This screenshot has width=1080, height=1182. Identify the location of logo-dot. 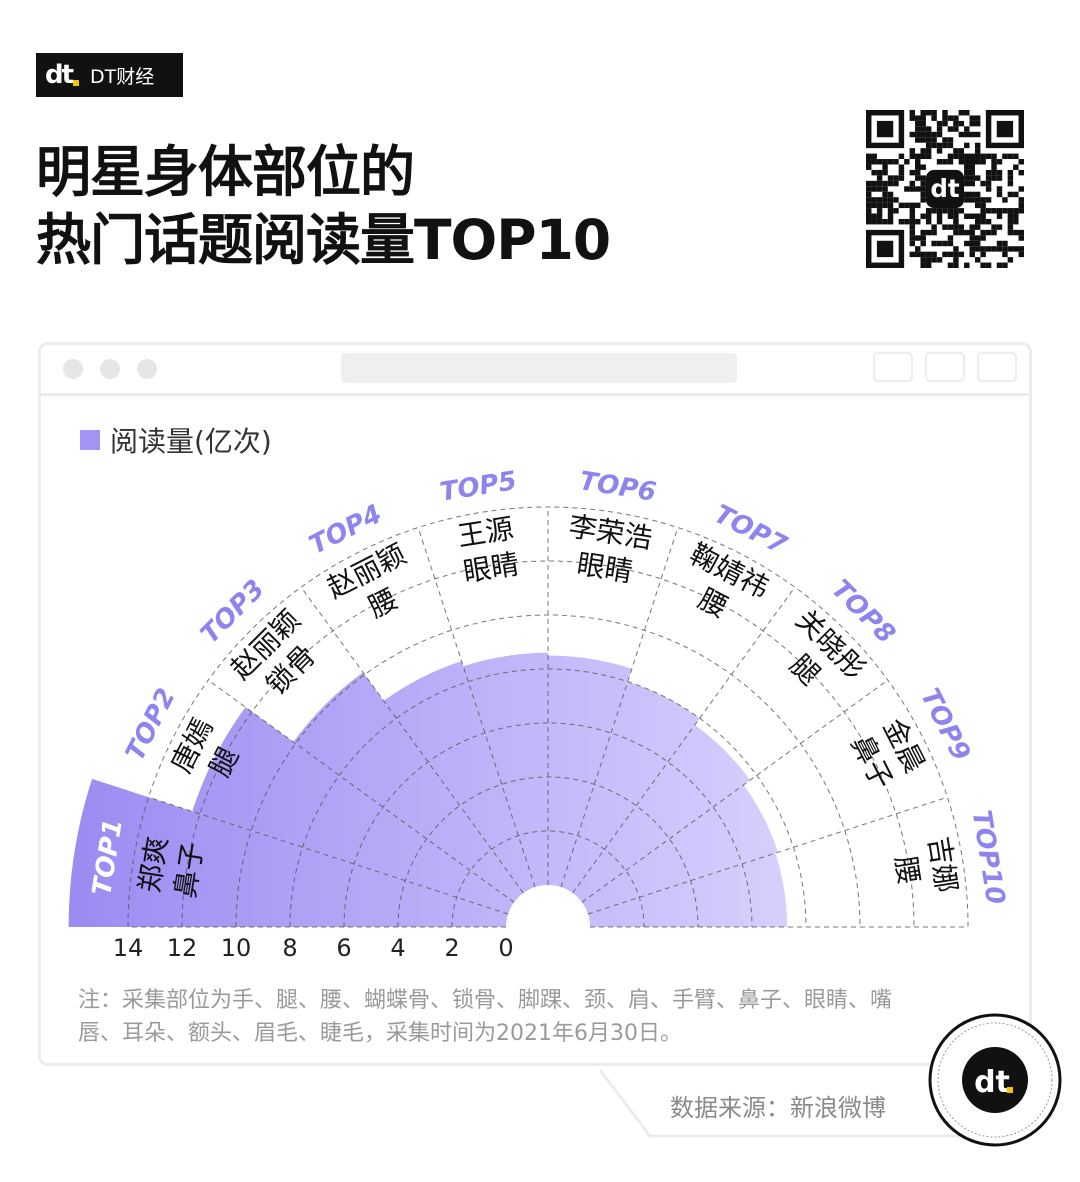
(76, 83).